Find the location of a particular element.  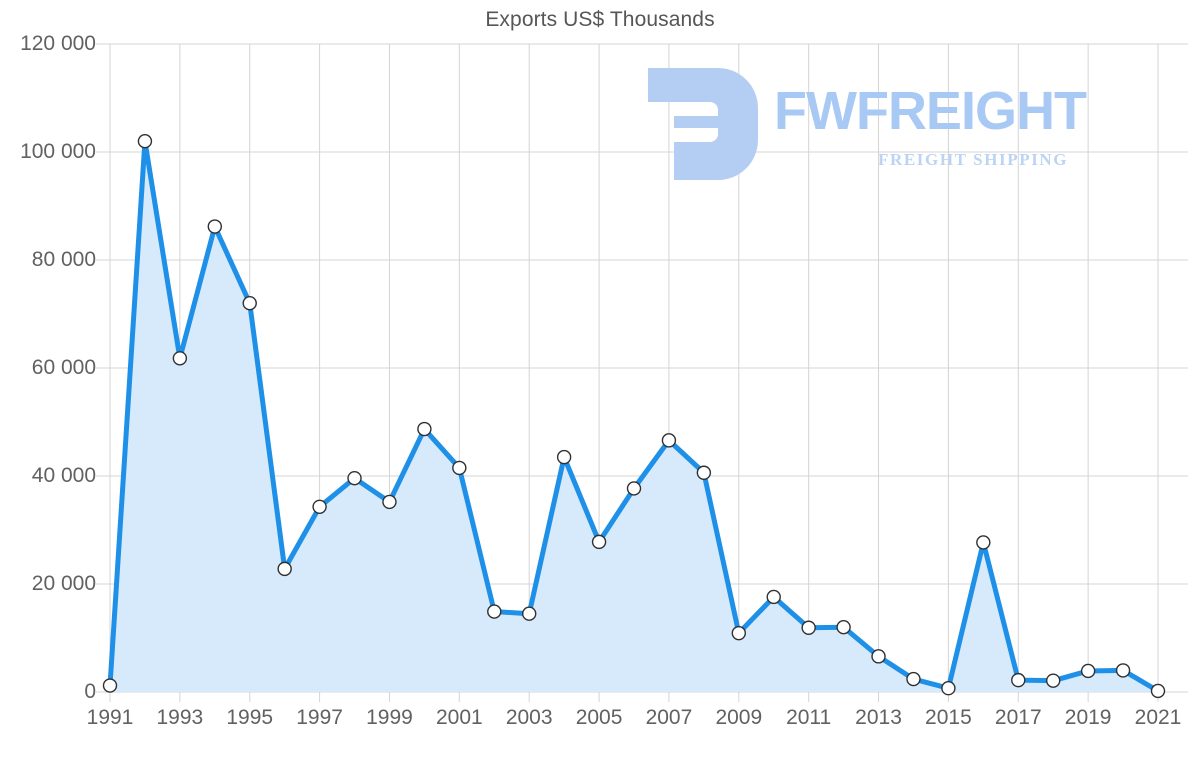

x-axis-tick-label: 2017 is located at coordinates (1018, 717).